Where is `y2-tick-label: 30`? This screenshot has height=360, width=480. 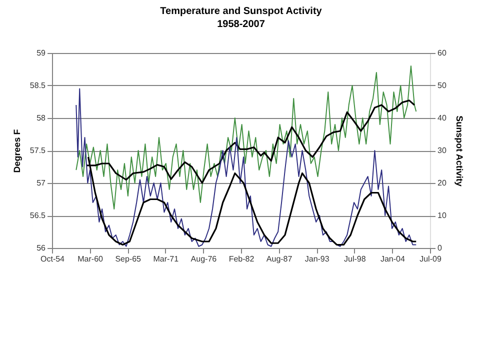
y2-tick-label: 30 is located at coordinates (442, 150).